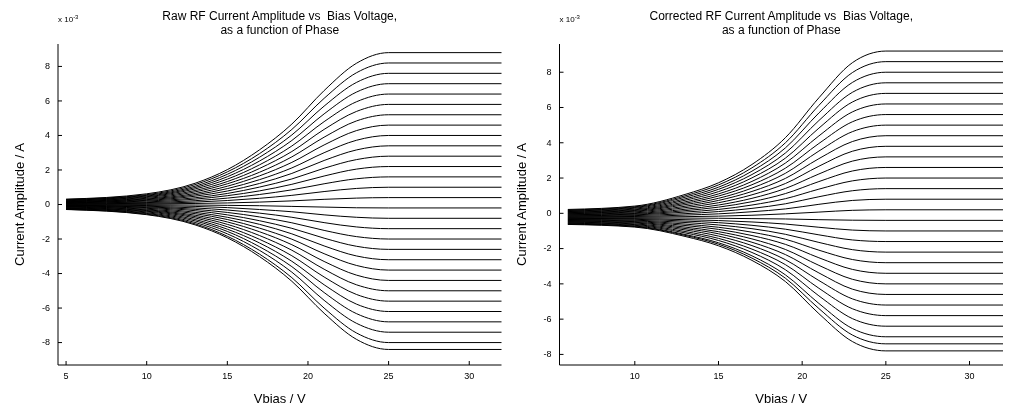  Describe the element at coordinates (66, 376) in the screenshot. I see `x-tick-label: 5` at that location.